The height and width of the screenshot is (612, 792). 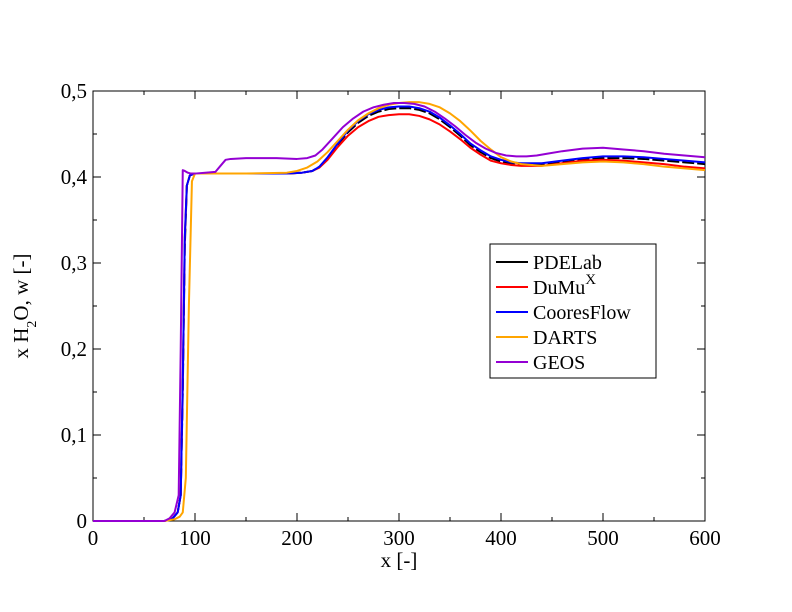 I want to click on x-tick-label: 500, so click(x=603, y=538).